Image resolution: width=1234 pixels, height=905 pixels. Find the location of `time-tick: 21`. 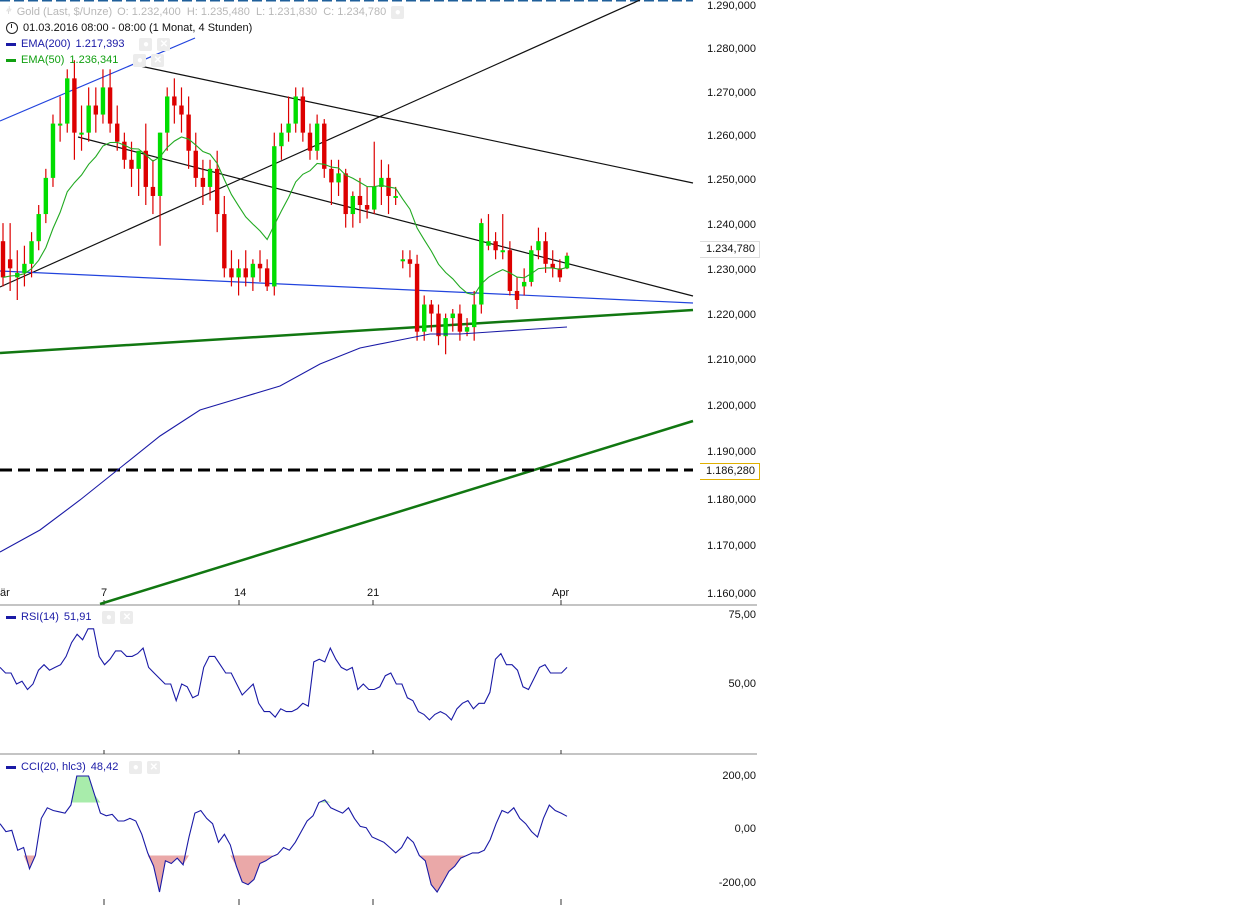

time-tick: 21 is located at coordinates (373, 593).